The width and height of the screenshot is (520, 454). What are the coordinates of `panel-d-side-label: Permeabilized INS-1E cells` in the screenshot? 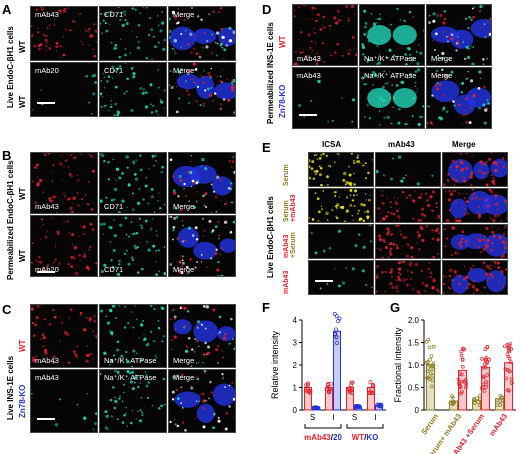 It's located at (270, 73).